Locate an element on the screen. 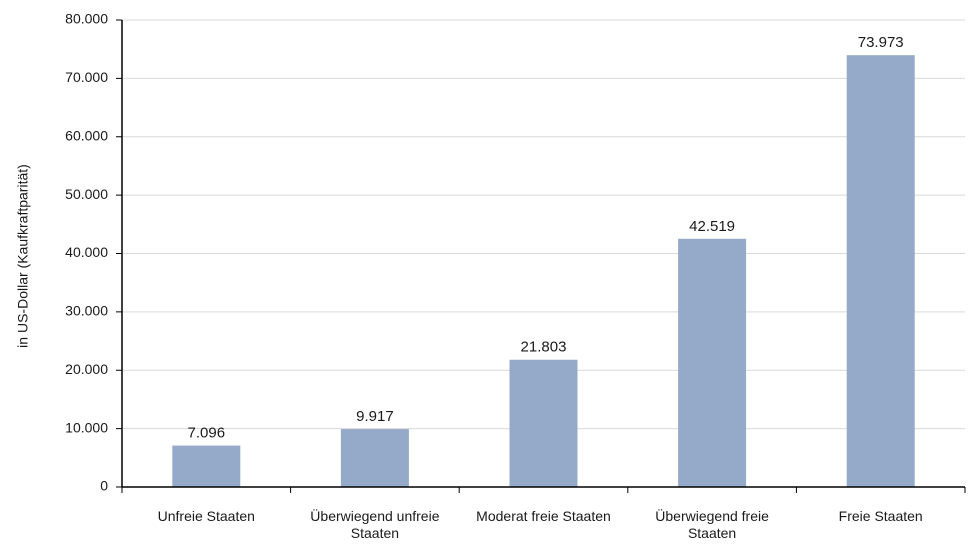  y-tick-label: 10.000 is located at coordinates (86, 427).